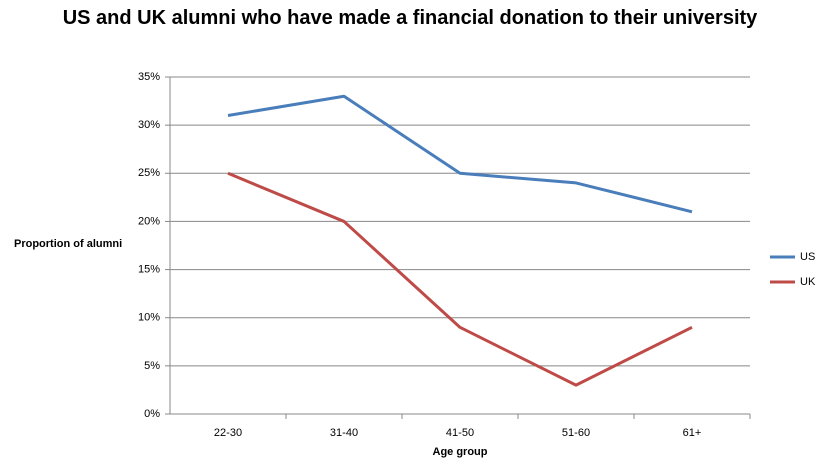 This screenshot has width=824, height=471. What do you see at coordinates (344, 433) in the screenshot?
I see `x-tick-label: 31-40` at bounding box center [344, 433].